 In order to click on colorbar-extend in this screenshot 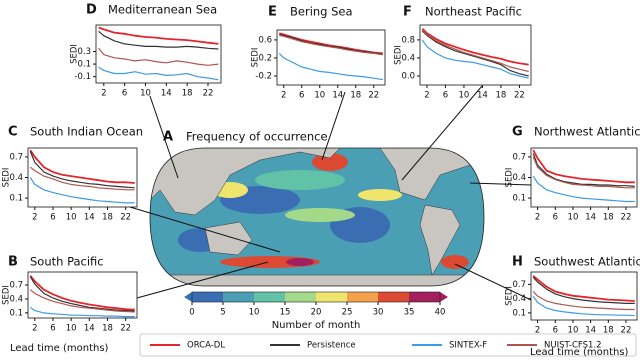, I will do `click(444, 297)`.